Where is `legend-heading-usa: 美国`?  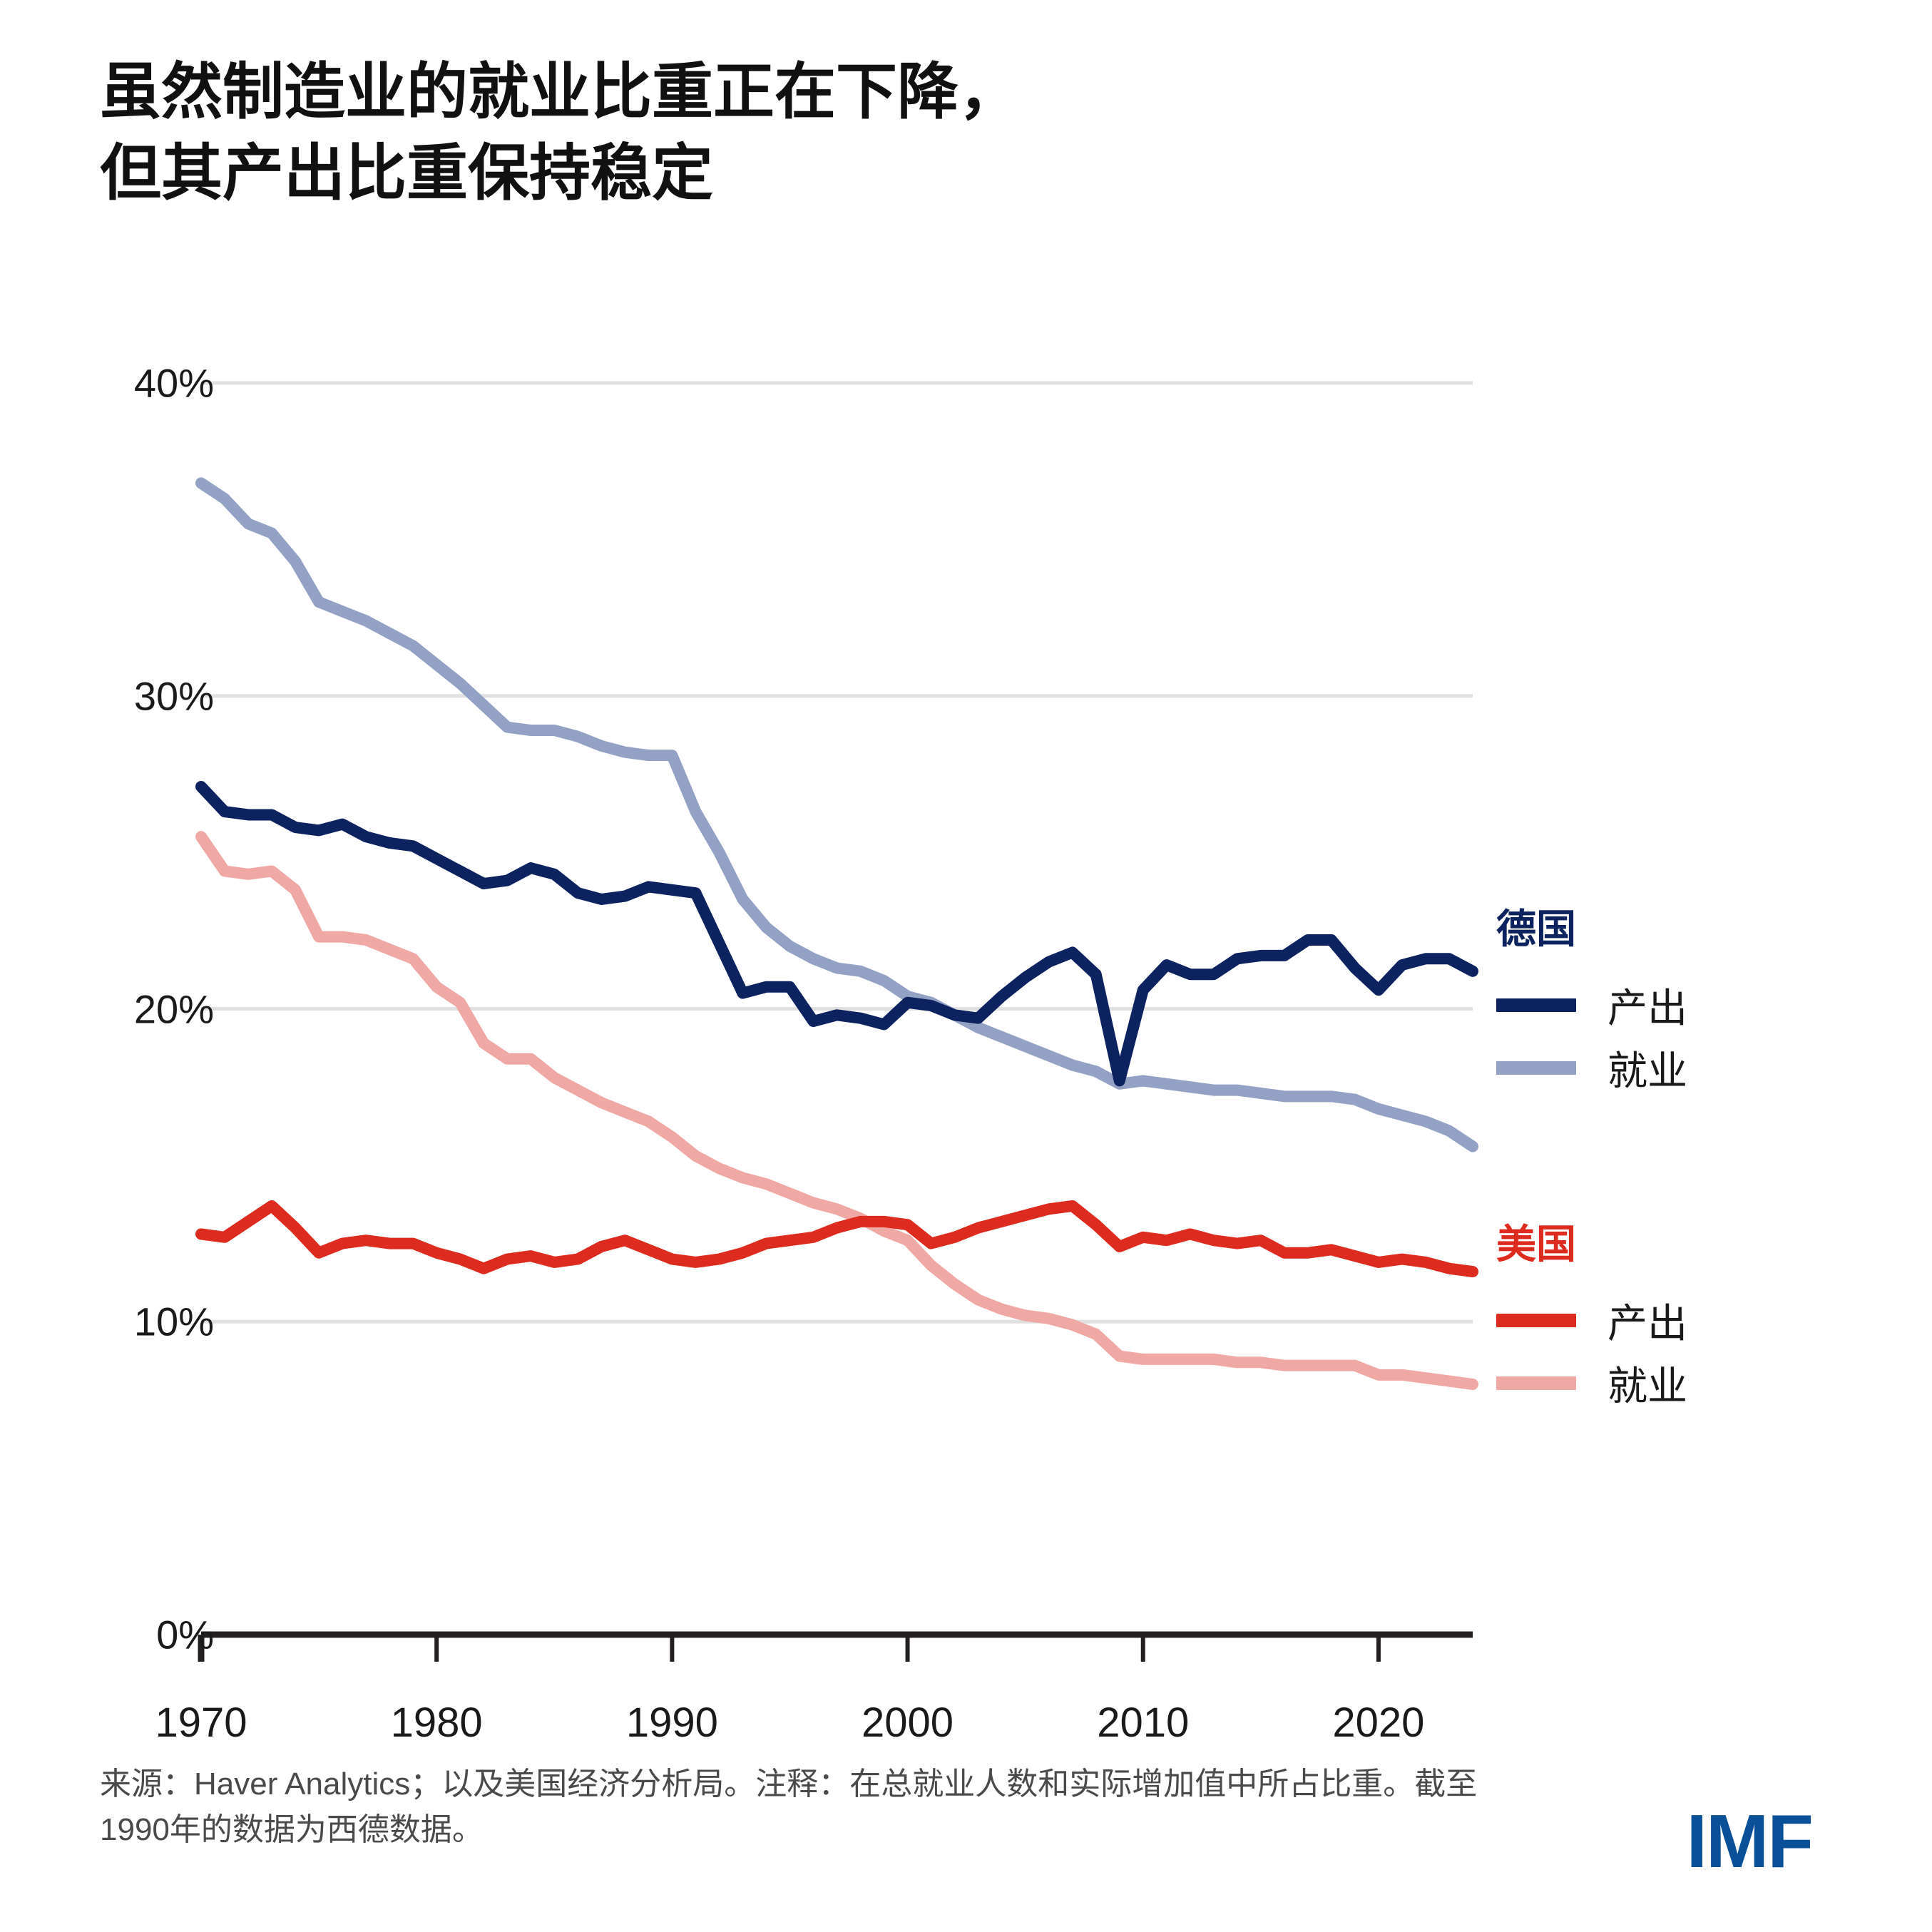 legend-heading-usa: 美国 is located at coordinates (1536, 1245).